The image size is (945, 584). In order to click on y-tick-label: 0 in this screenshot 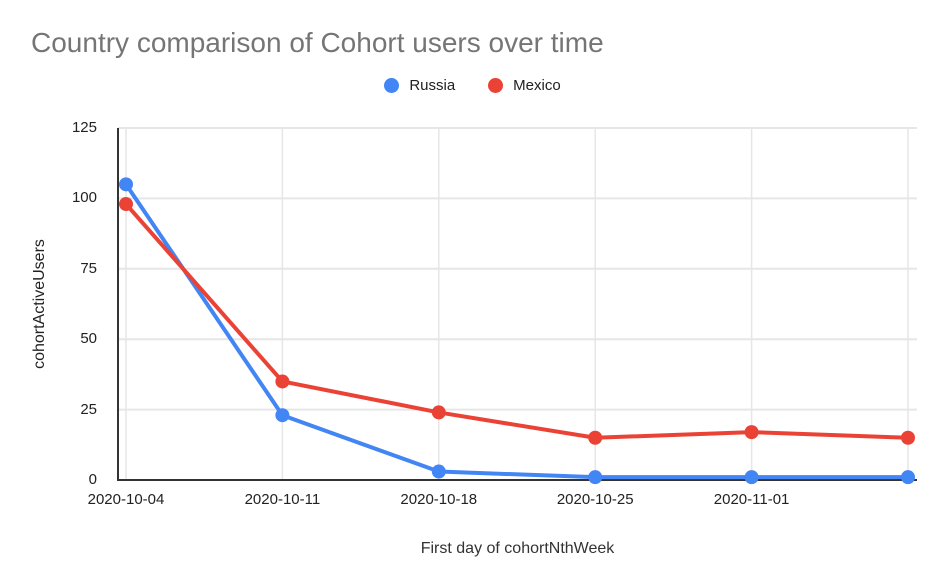, I will do `click(92, 479)`.